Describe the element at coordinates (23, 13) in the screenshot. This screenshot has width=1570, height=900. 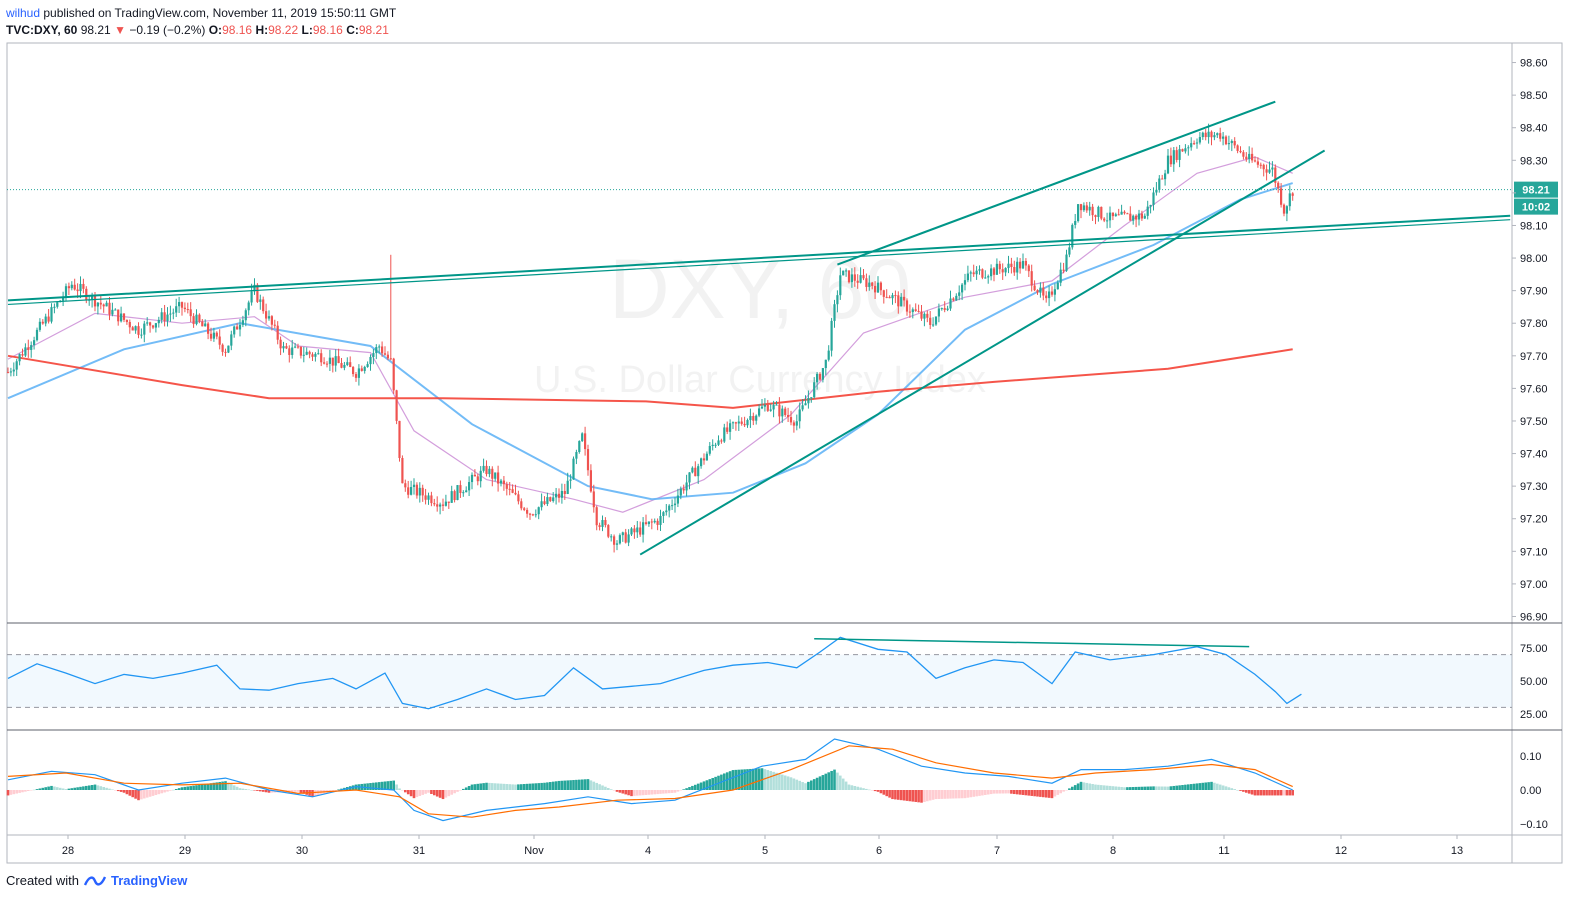
I see `author-link: wilhud` at that location.